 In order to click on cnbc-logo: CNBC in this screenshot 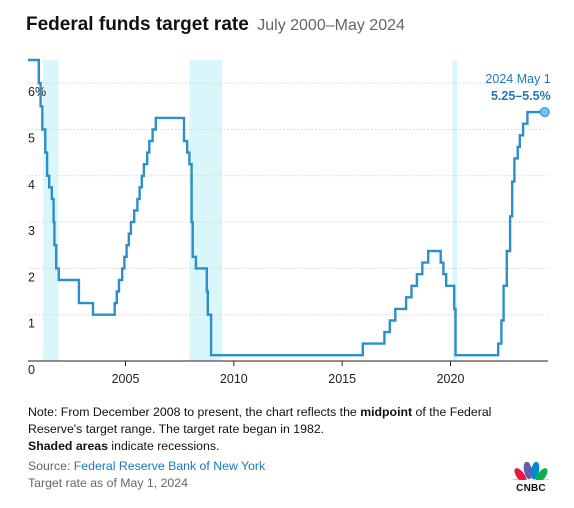, I will do `click(531, 479)`.